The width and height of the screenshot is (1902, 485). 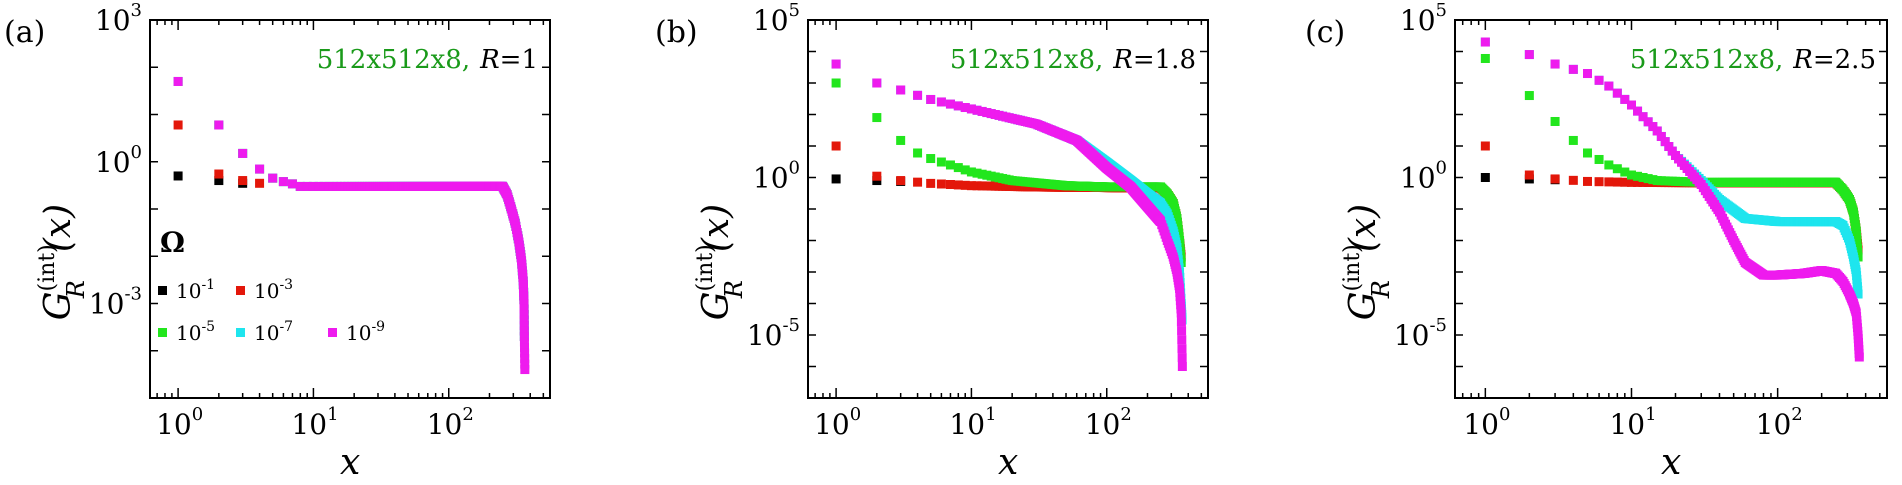 What do you see at coordinates (365, 332) in the screenshot?
I see `legend-label: 10-9` at bounding box center [365, 332].